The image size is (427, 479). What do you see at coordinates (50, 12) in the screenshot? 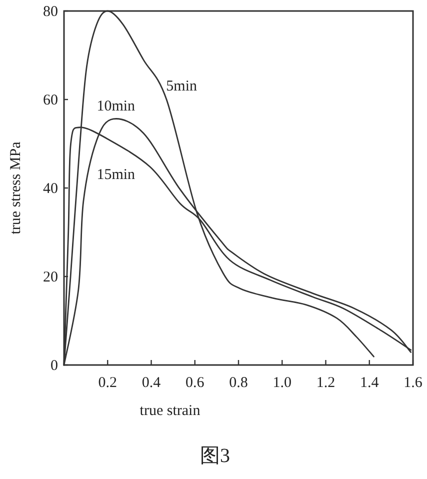
I see `y-tick-label: 80` at bounding box center [50, 12].